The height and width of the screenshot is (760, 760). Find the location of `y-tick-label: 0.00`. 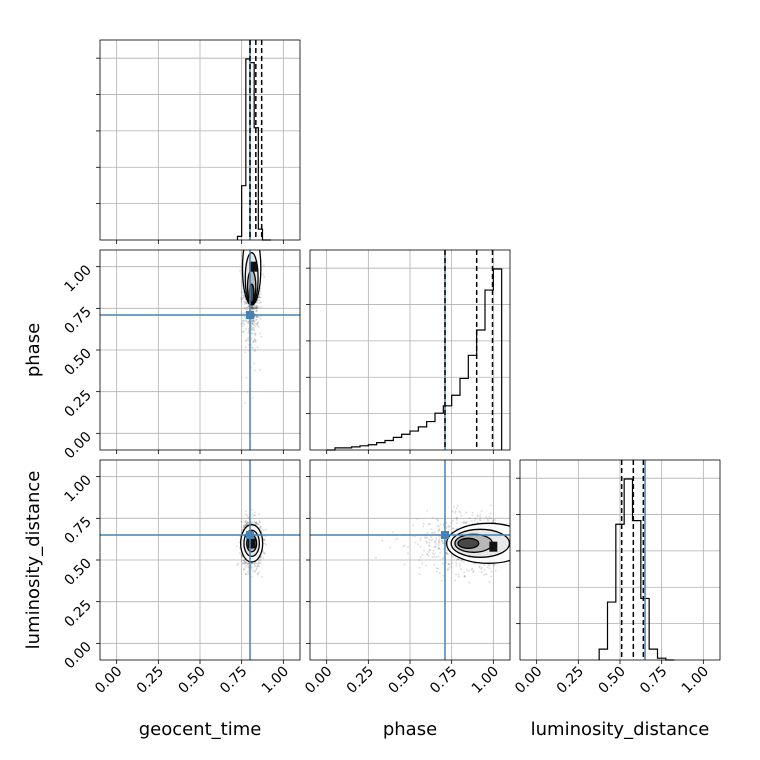

y-tick-label: 0.00 is located at coordinates (77, 445).